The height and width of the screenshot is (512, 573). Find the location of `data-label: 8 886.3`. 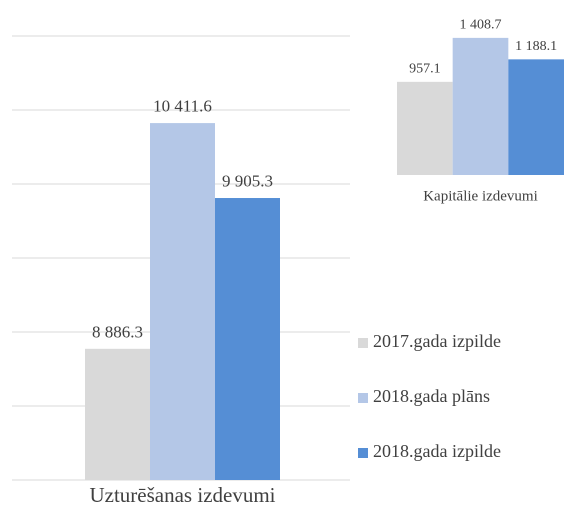

data-label: 8 886.3 is located at coordinates (117, 331).